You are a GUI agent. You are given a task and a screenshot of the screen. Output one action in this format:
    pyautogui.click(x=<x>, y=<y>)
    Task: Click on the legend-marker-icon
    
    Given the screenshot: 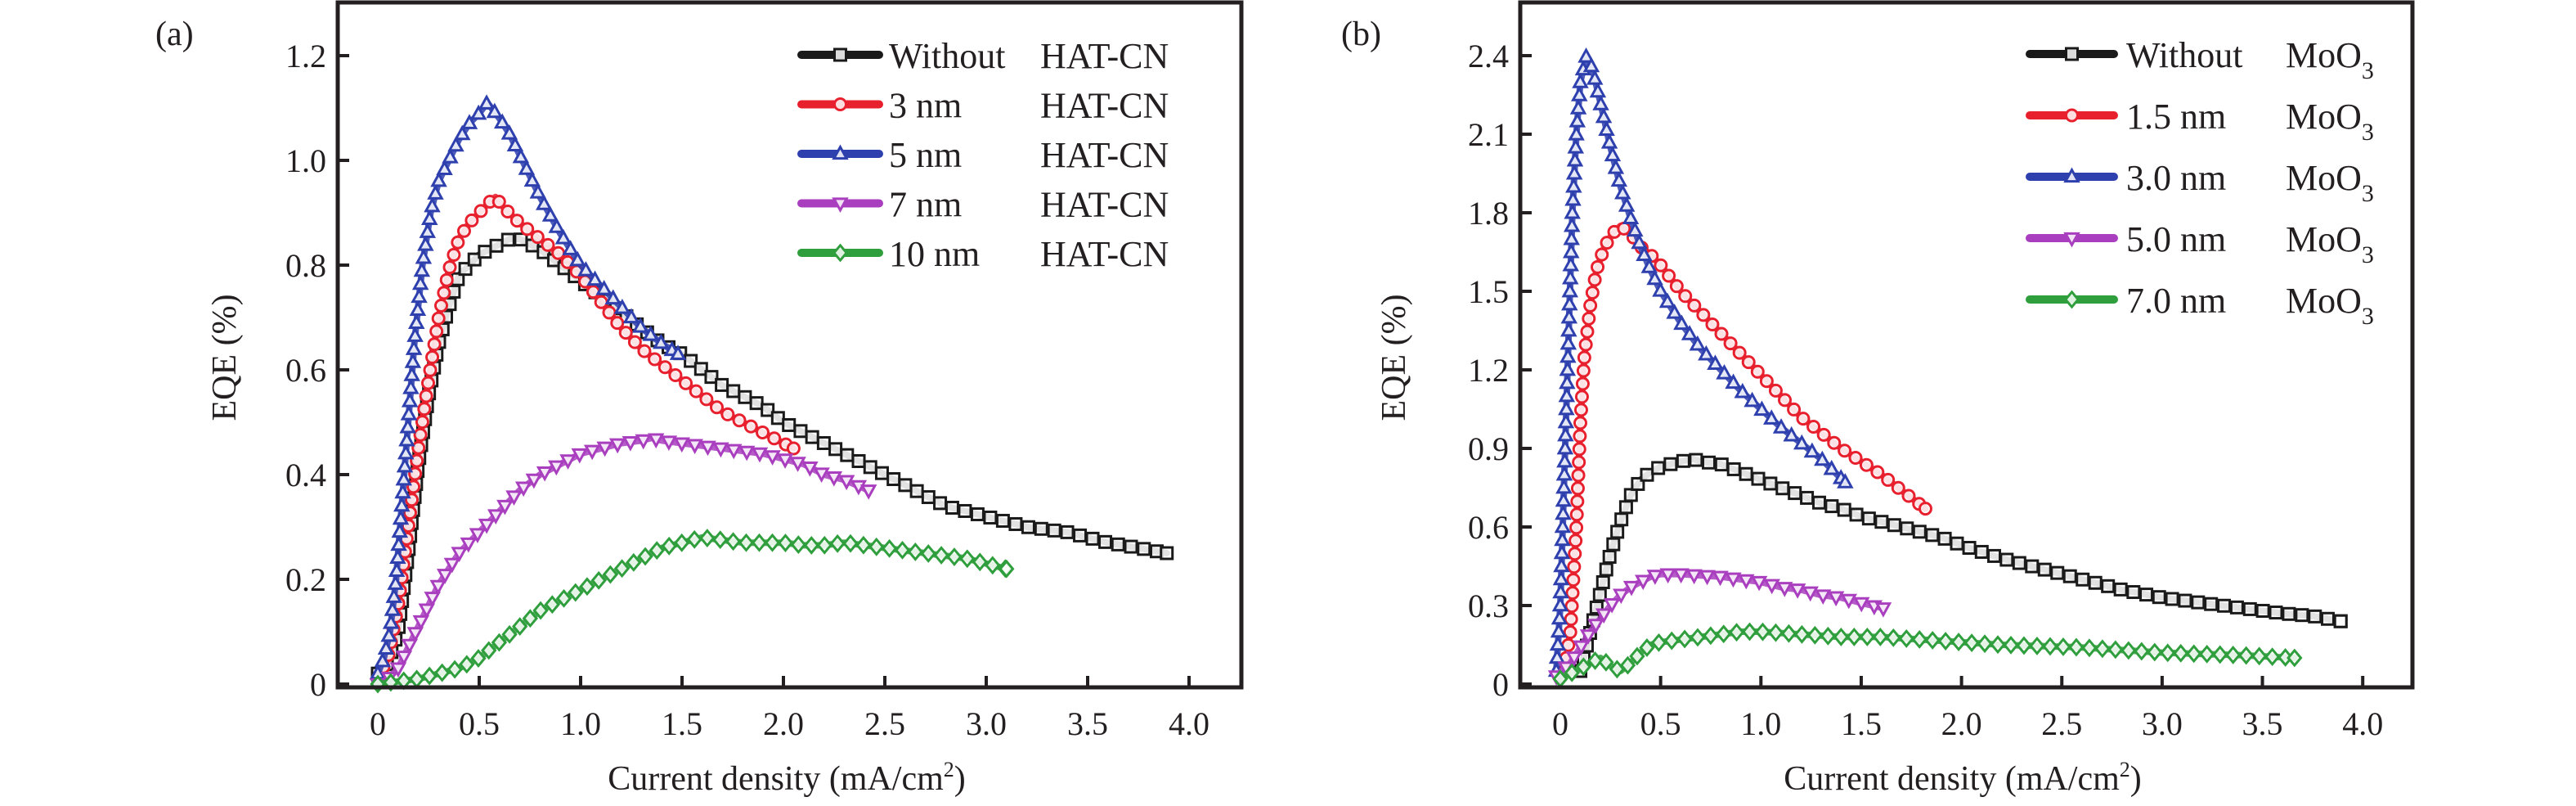 What is the action you would take?
    pyautogui.click(x=2072, y=240)
    